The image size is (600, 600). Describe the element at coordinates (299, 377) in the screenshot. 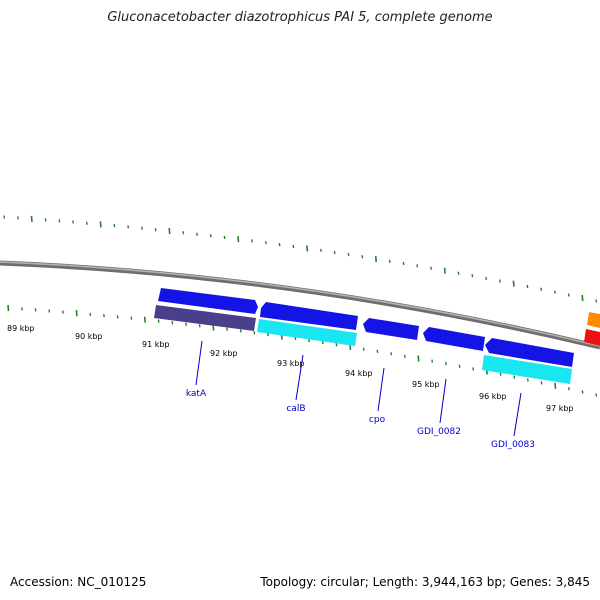

I see `callout-line-calB` at that location.